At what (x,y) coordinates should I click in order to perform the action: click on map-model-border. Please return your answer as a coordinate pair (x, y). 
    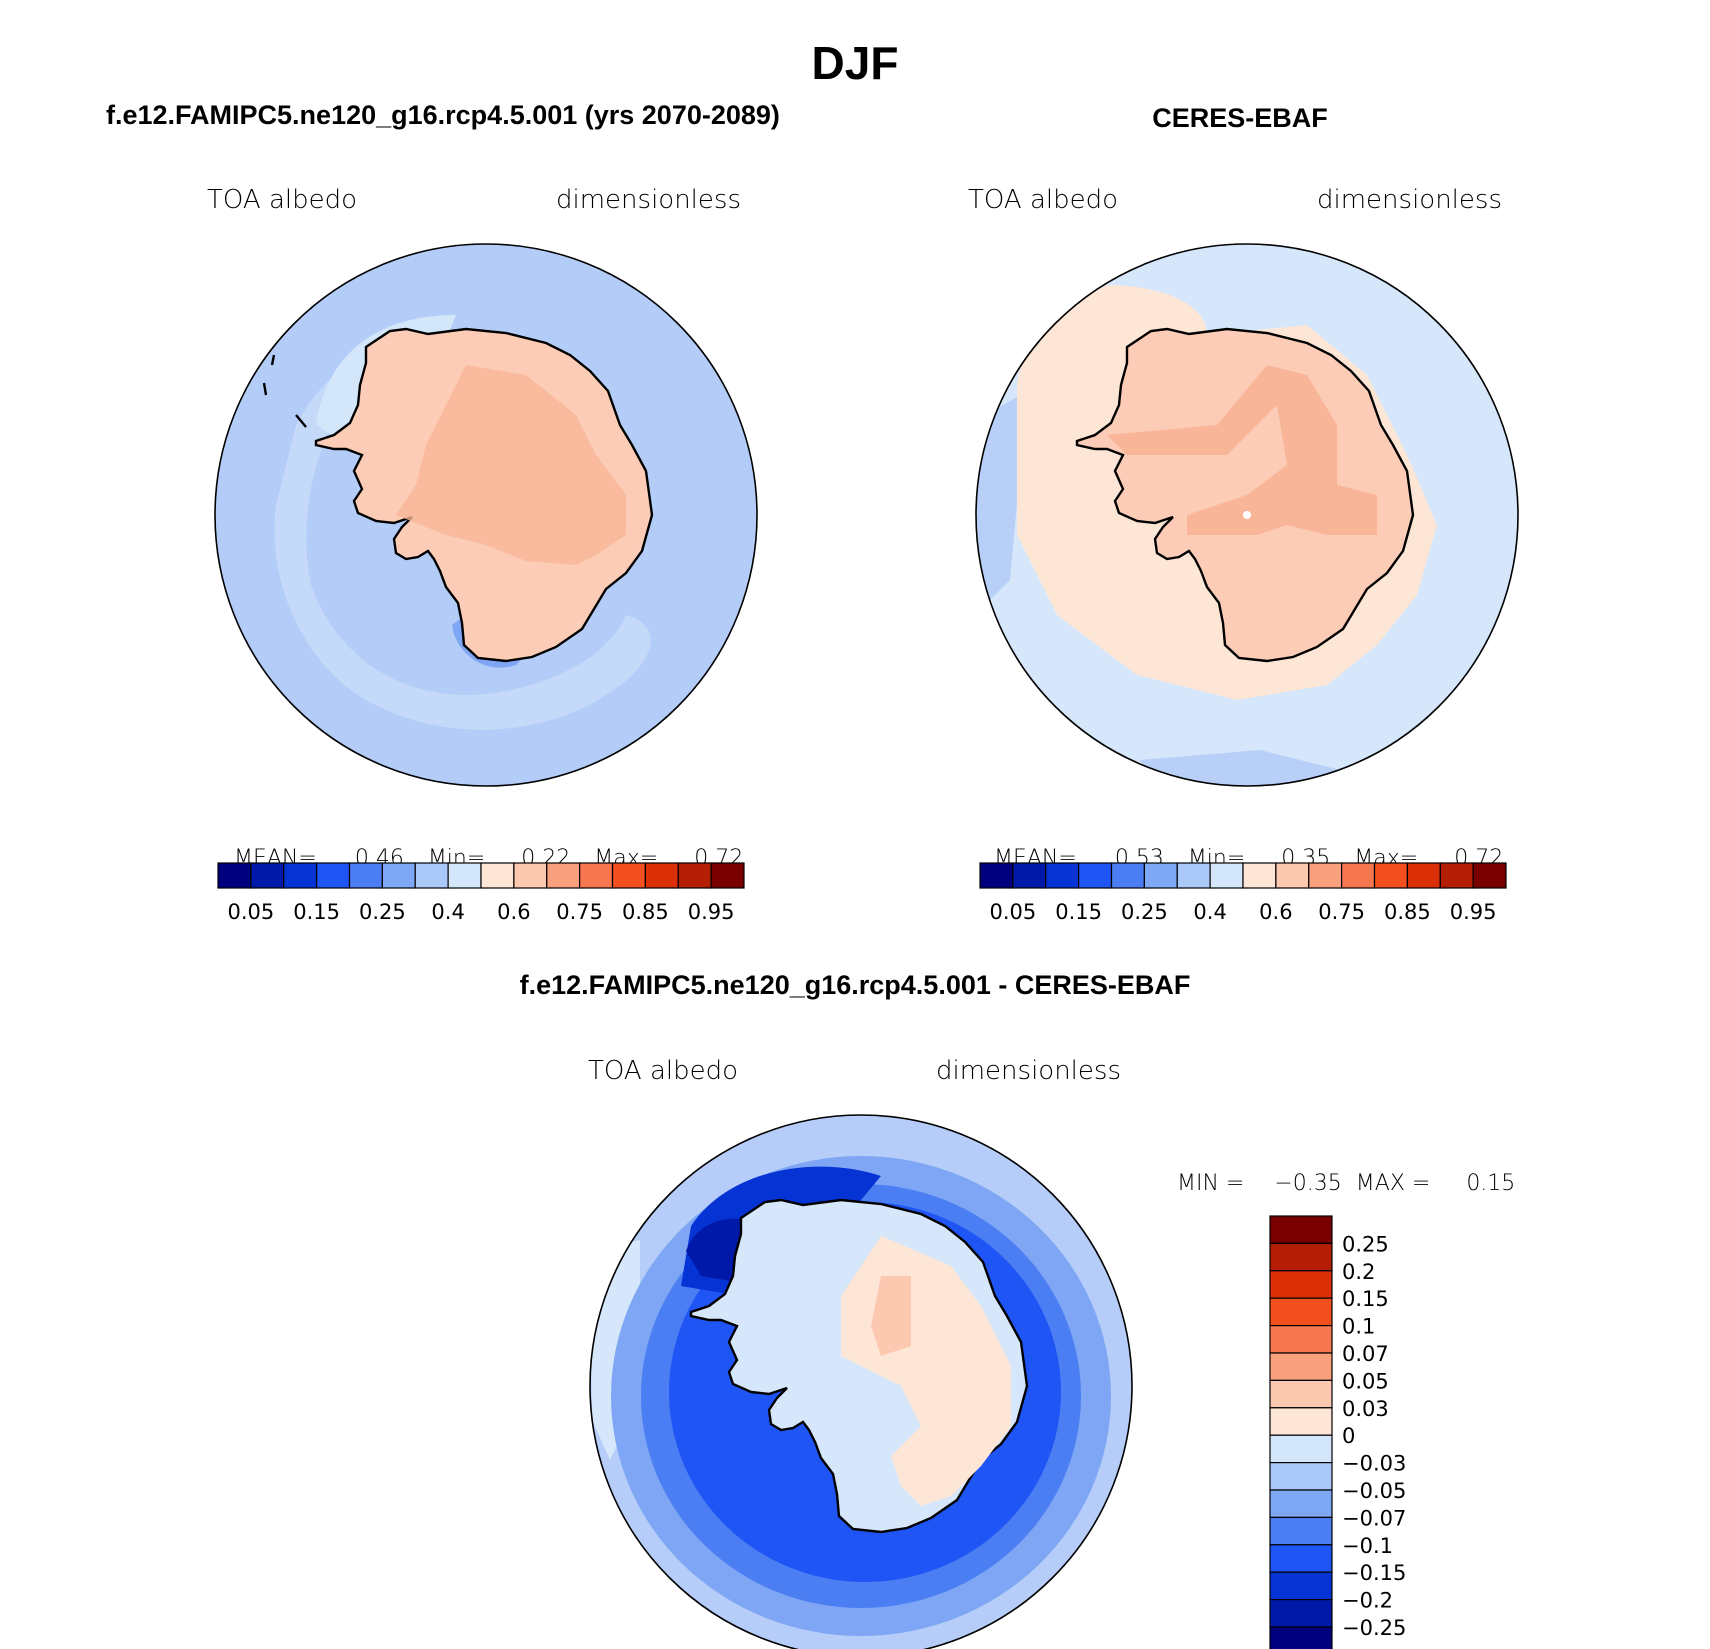
    Looking at the image, I should click on (486, 515).